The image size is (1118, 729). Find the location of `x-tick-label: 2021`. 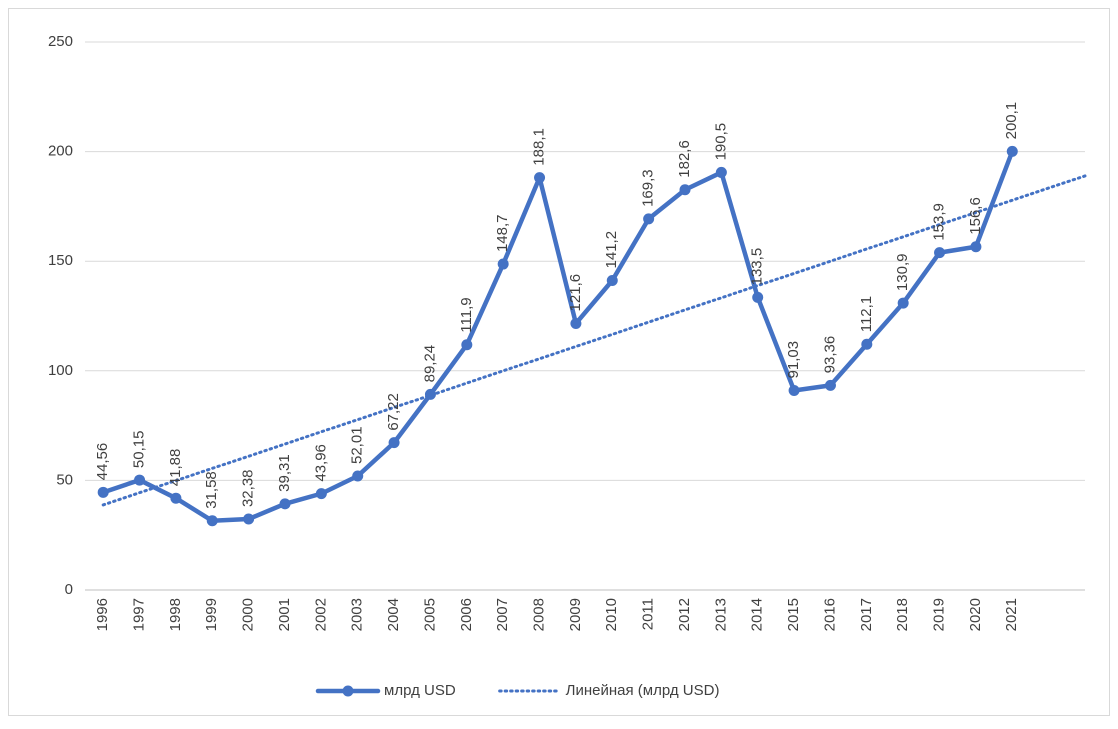

x-tick-label: 2021 is located at coordinates (1011, 614).